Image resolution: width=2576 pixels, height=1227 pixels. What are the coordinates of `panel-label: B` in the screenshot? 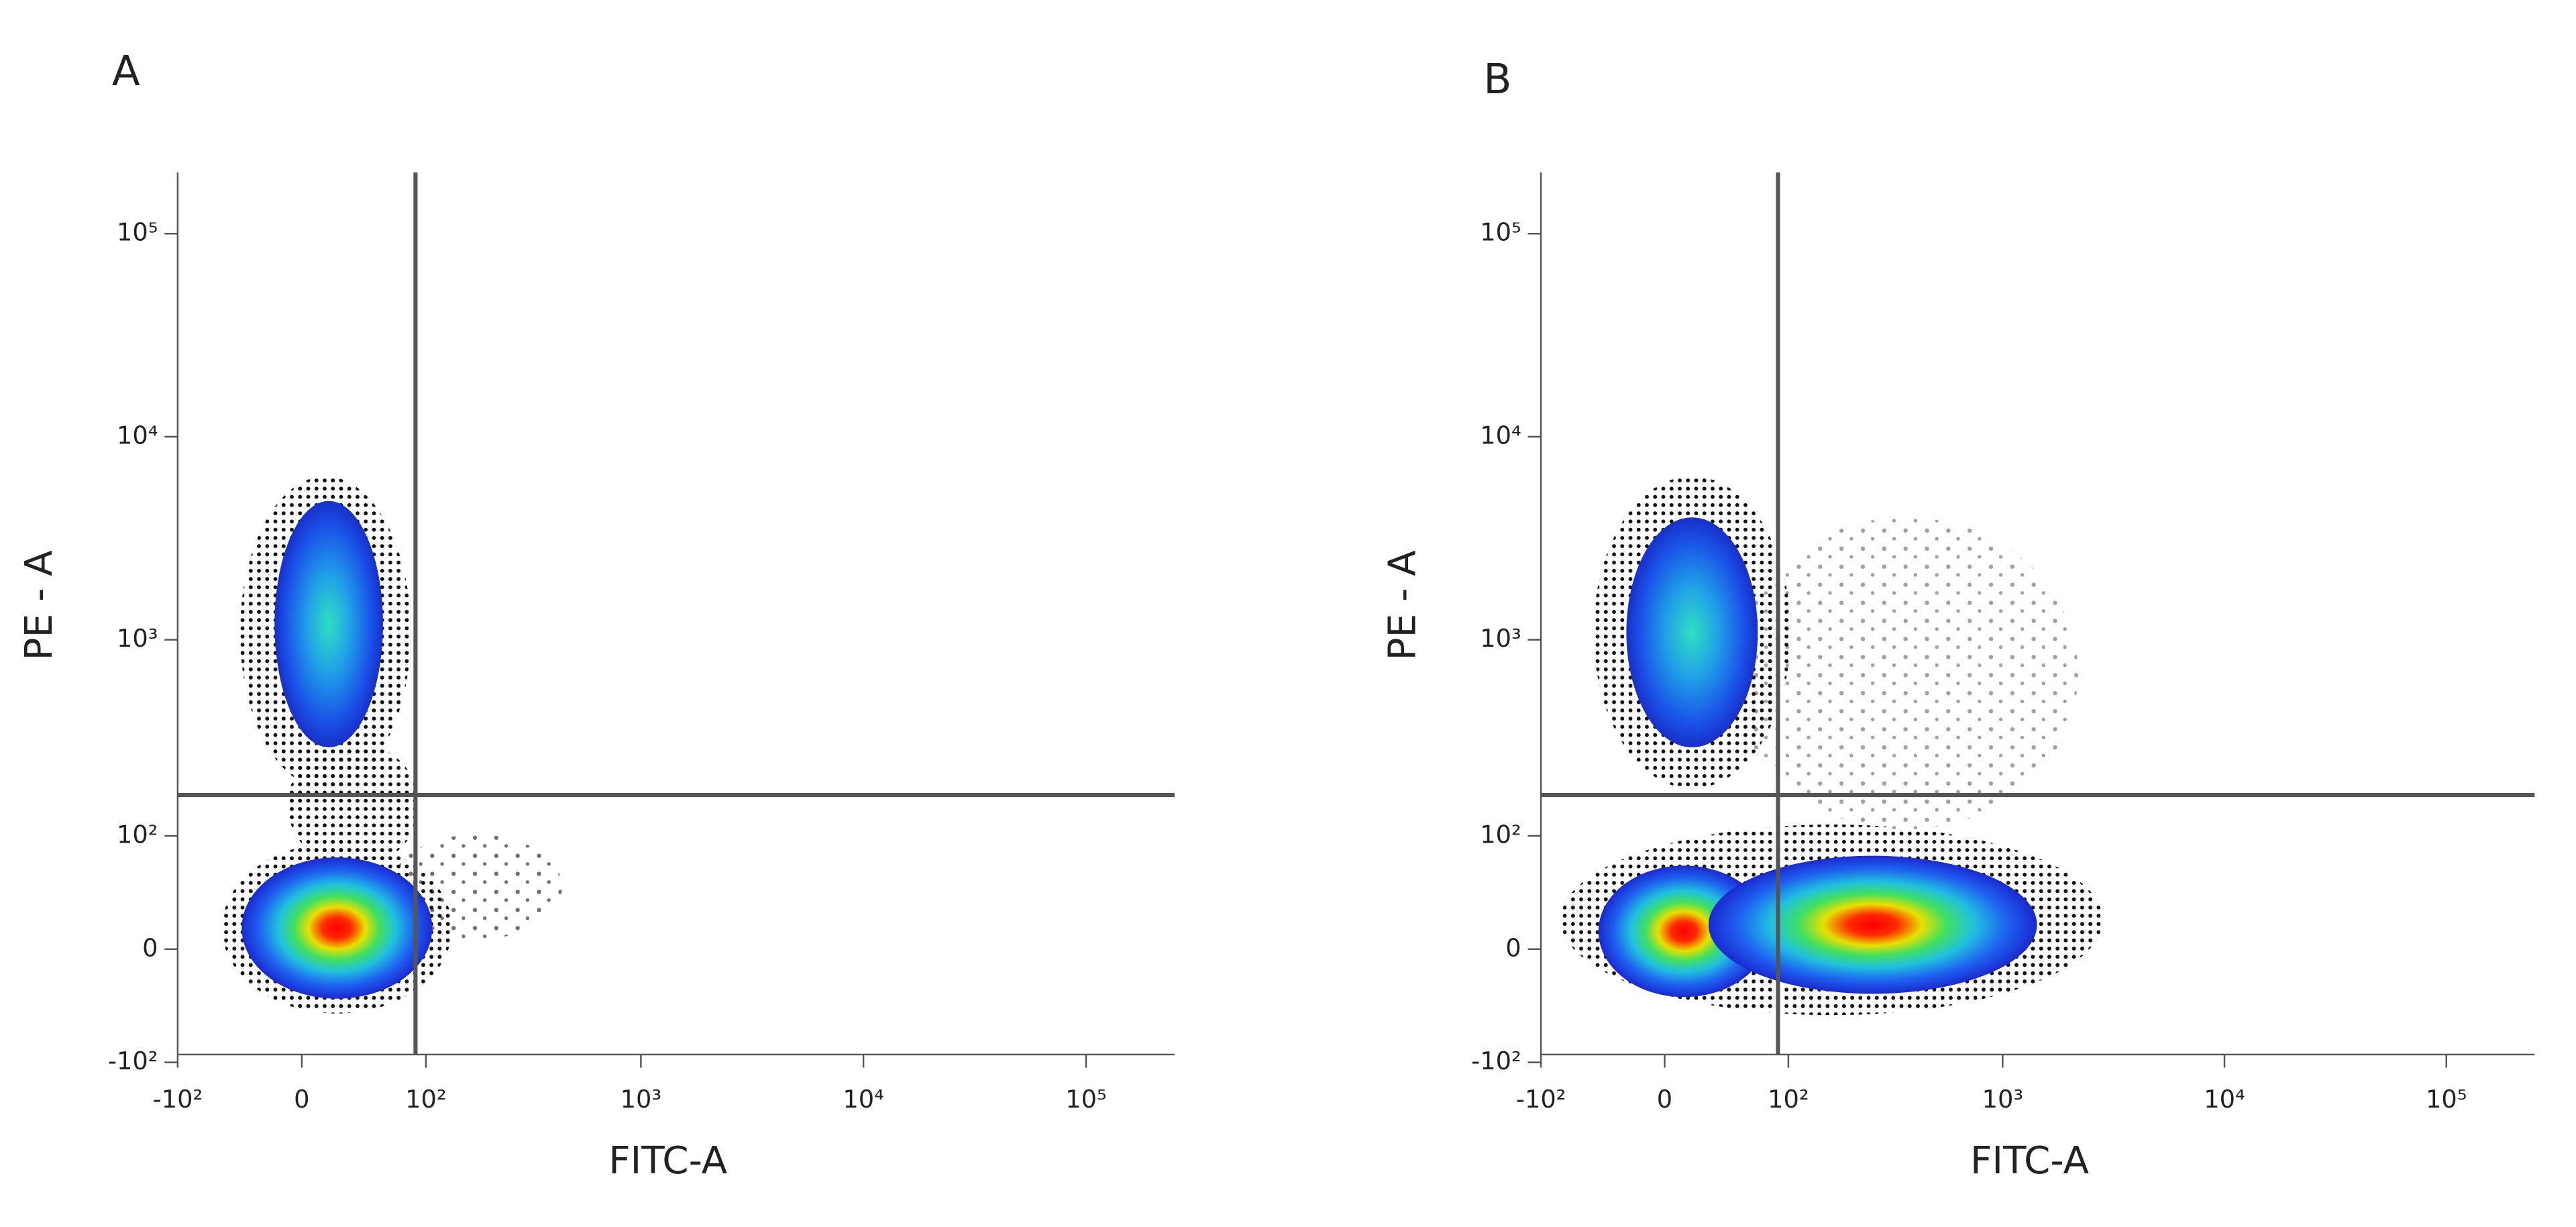 It's located at (1497, 79).